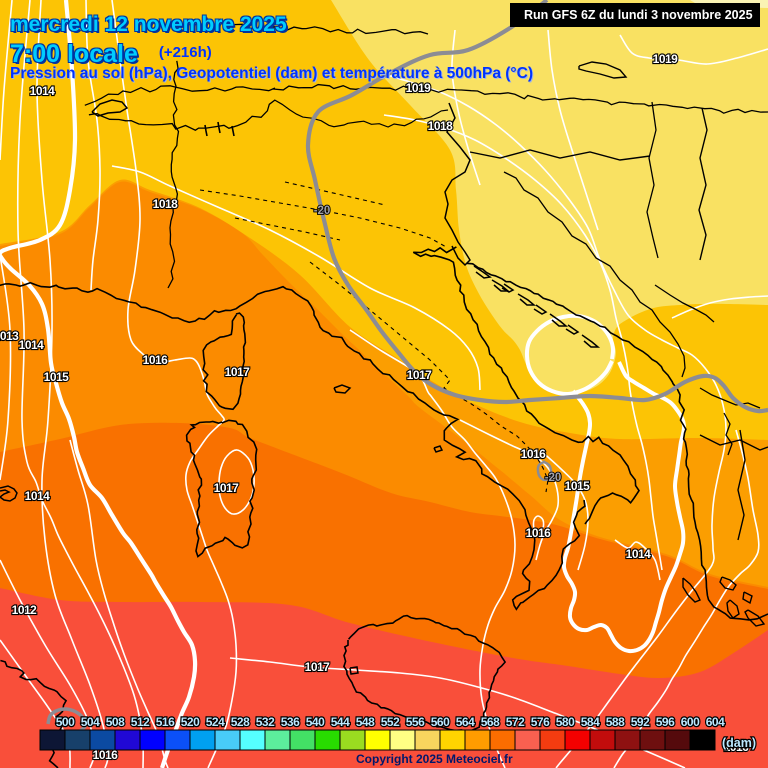 This screenshot has width=768, height=768. I want to click on svg-text: 592, so click(640, 722).